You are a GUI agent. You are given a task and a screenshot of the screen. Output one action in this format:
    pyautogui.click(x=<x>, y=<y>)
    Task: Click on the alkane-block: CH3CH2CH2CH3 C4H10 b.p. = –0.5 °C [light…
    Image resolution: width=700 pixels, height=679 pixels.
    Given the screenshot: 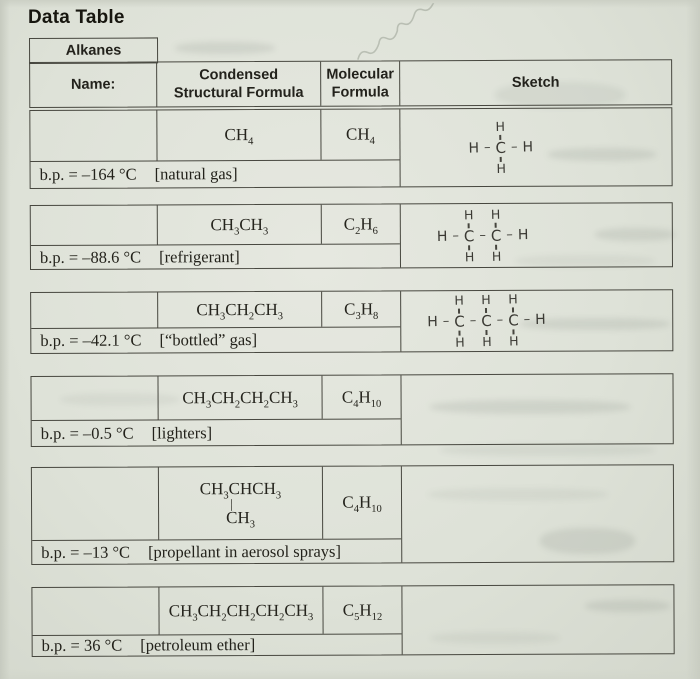 What is the action you would take?
    pyautogui.click(x=352, y=410)
    